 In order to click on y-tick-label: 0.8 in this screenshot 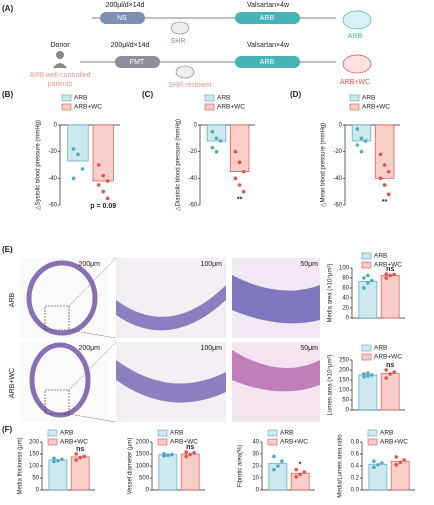, I will do `click(355, 443)`.